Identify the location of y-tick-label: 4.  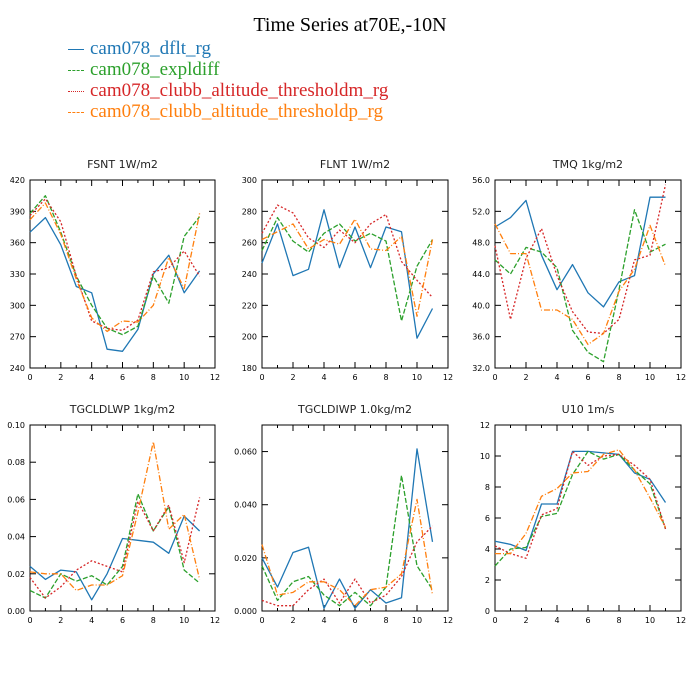
(487, 549).